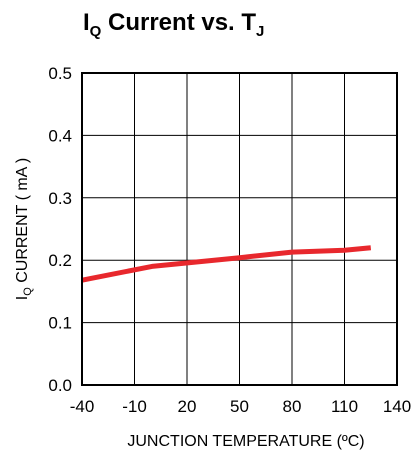  Describe the element at coordinates (96, 31) in the screenshot. I see `title-symbol-subscript: Q` at that location.